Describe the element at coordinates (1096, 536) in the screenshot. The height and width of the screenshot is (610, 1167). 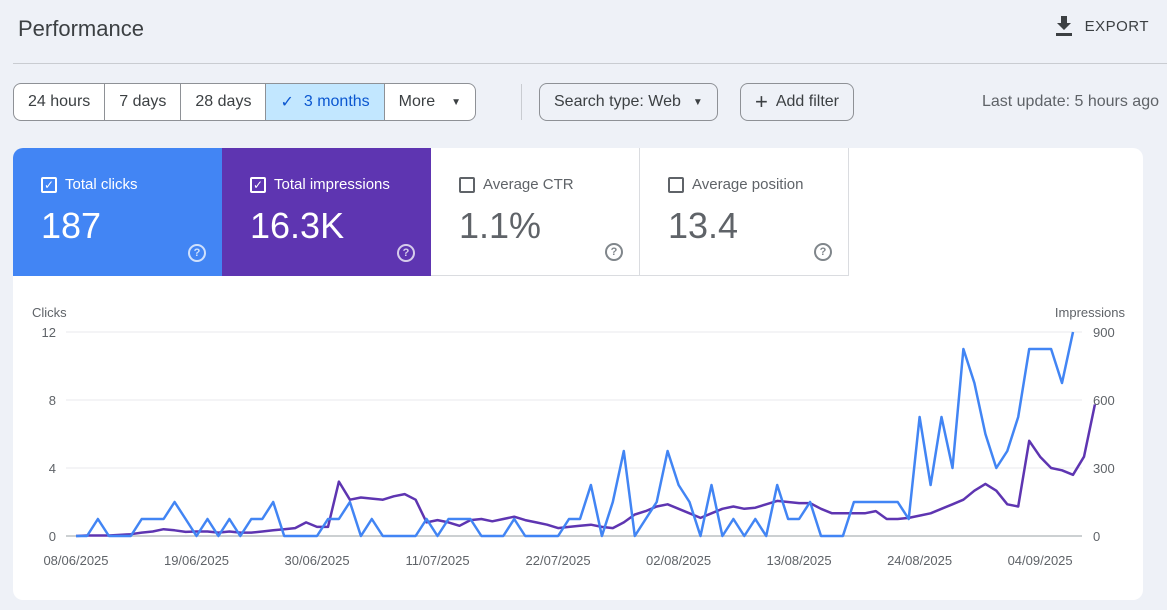
I see `right-tick-label: 0` at that location.